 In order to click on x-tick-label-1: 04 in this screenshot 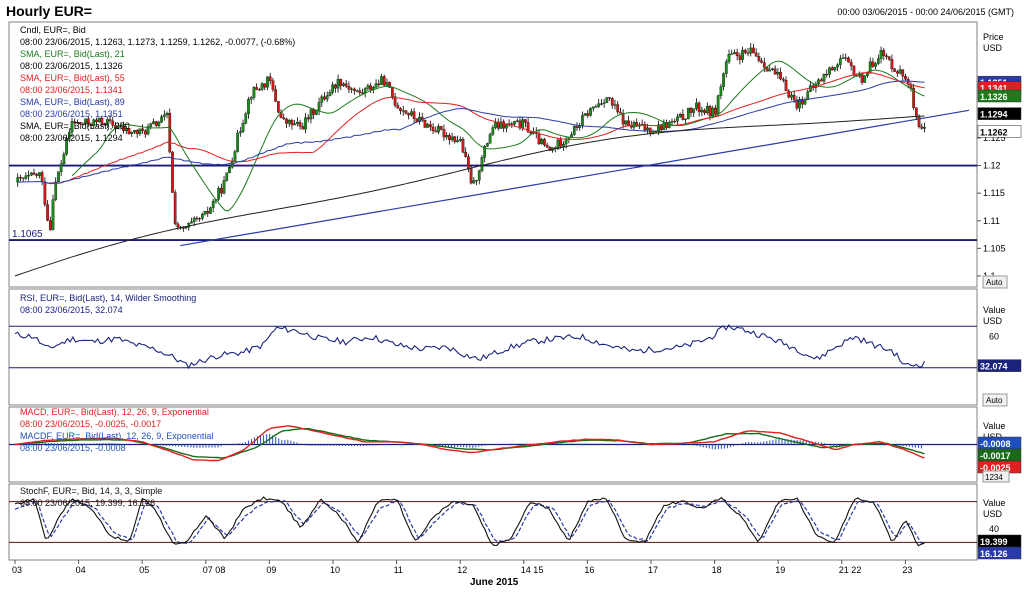, I will do `click(81, 570)`.